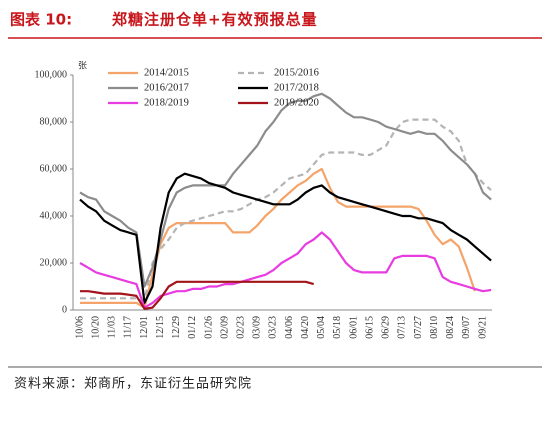 The image size is (550, 426). Describe the element at coordinates (450, 327) in the screenshot. I see `x-tick-label: 08/24` at that location.